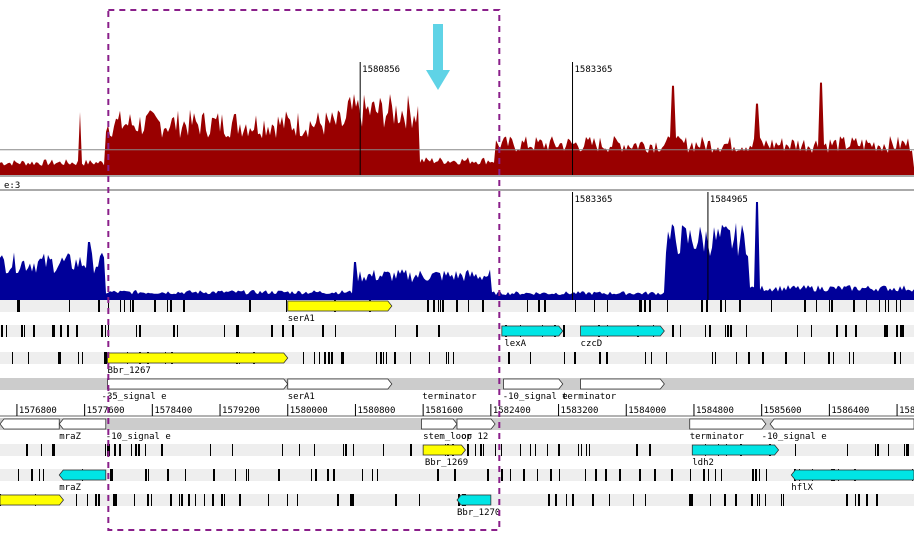  What do you see at coordinates (447, 437) in the screenshot?
I see `gene-label: stem_loop` at bounding box center [447, 437].